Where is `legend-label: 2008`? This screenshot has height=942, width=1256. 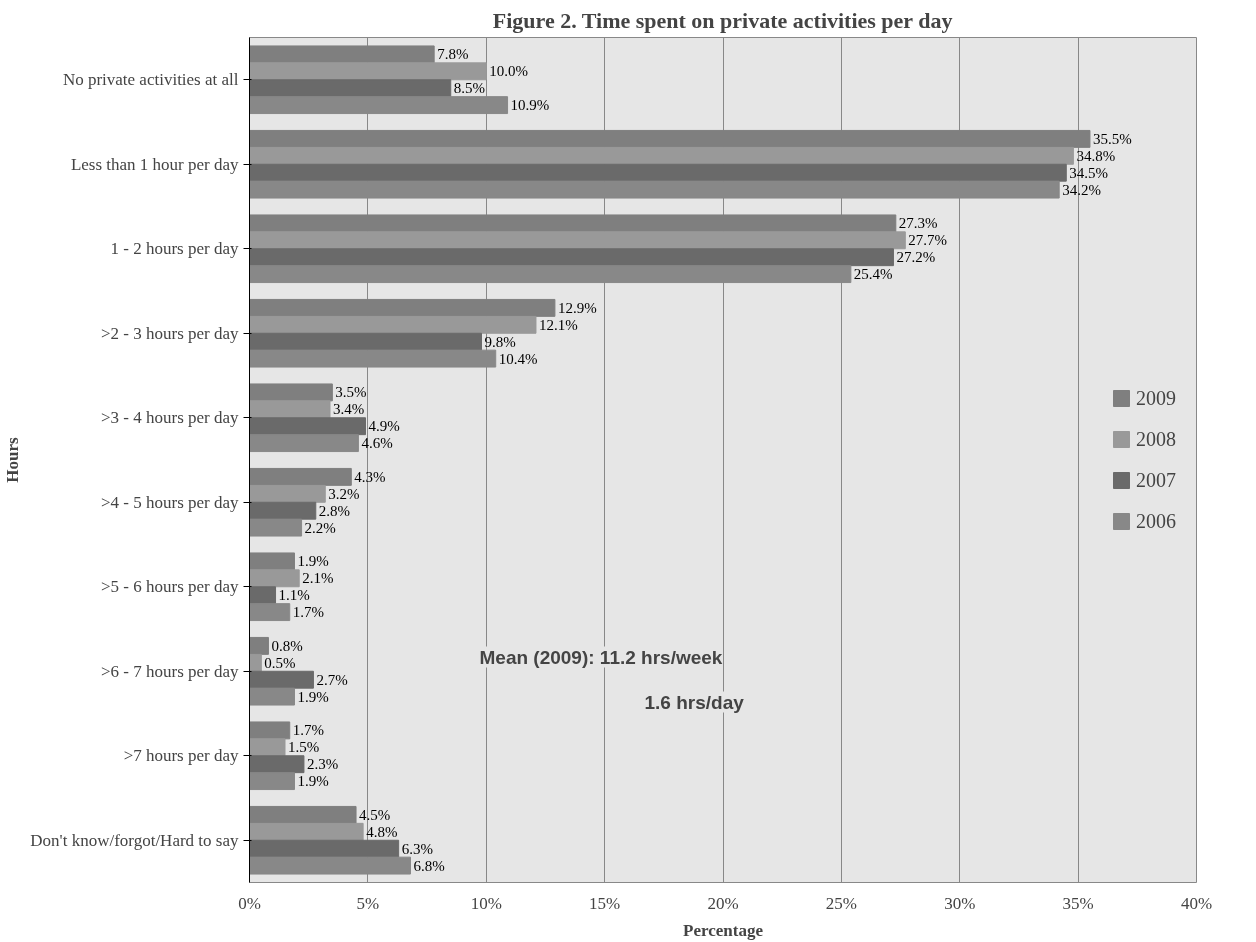 legend-label: 2008 is located at coordinates (1156, 439).